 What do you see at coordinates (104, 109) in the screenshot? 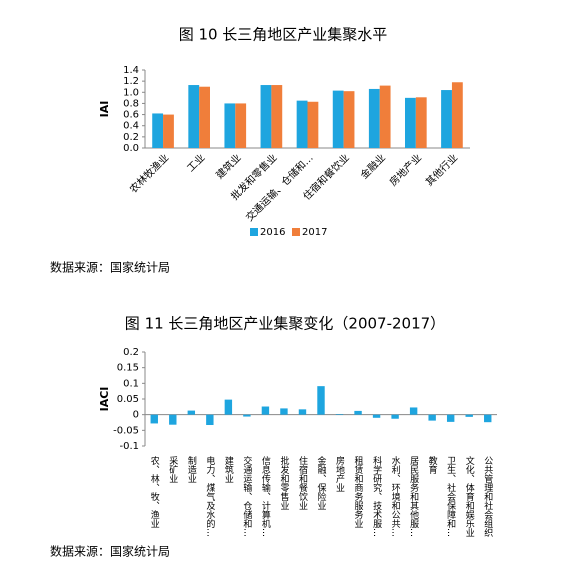
I see `y-axis-title: IAI` at bounding box center [104, 109].